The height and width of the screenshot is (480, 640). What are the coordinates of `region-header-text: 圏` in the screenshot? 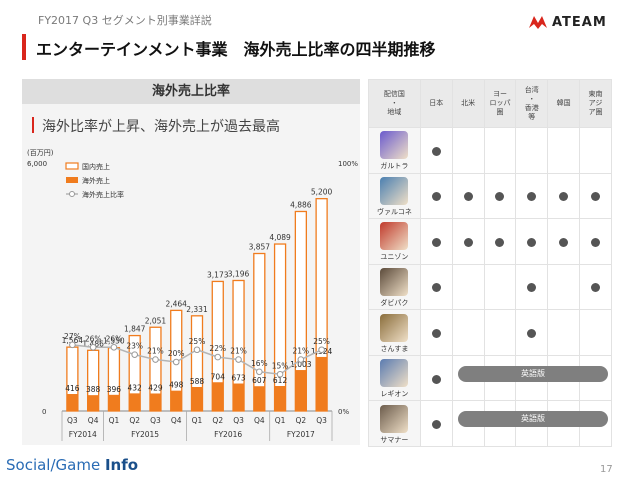 It's located at (500, 112).